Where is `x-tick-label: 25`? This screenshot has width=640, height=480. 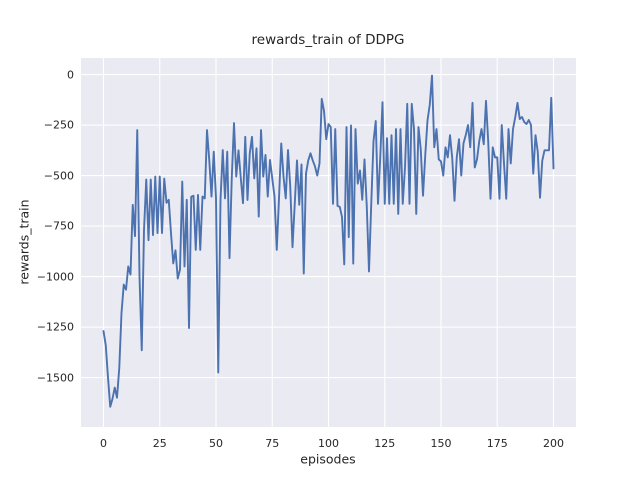 x-tick-label: 25 is located at coordinates (159, 443).